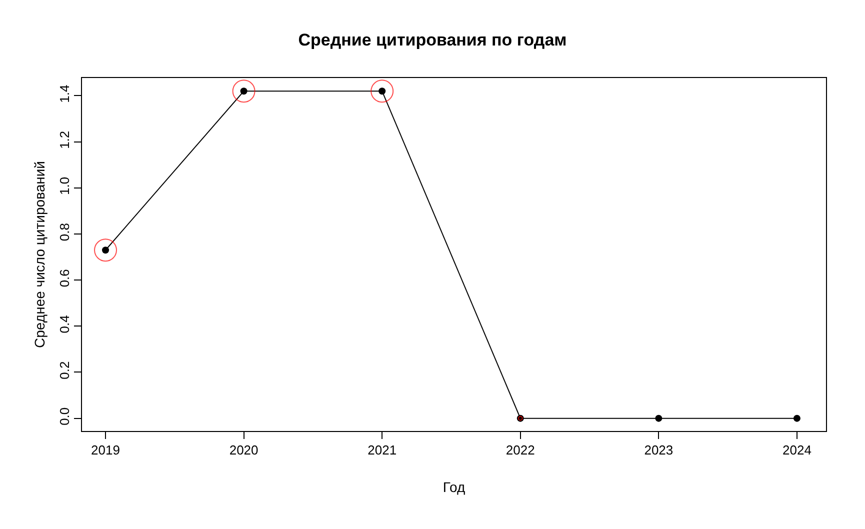 This screenshot has width=865, height=529. Describe the element at coordinates (64, 185) in the screenshot. I see `y-tick-label: 1.0` at that location.